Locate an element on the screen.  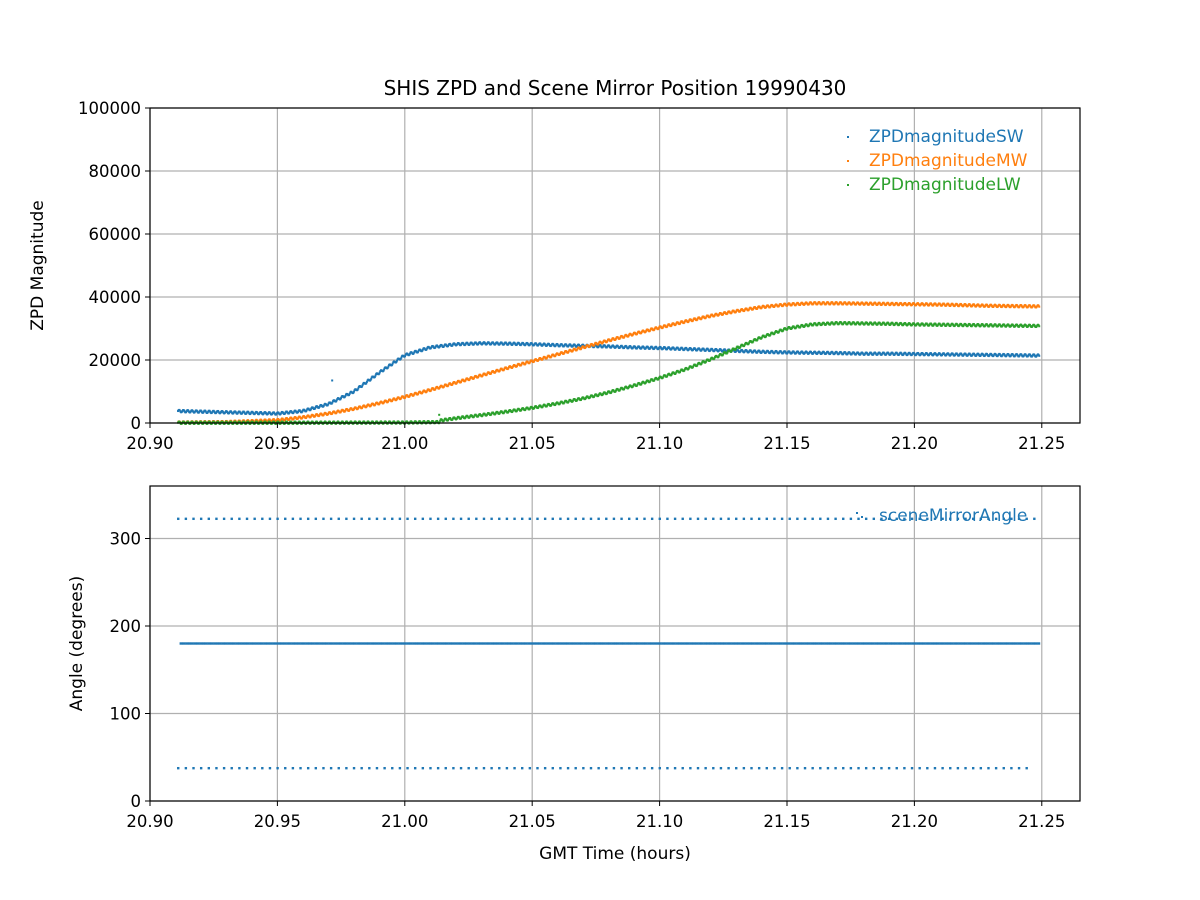
legend-item-sceneMirrorAngle: sceneMirrorAngle is located at coordinates (941, 516).